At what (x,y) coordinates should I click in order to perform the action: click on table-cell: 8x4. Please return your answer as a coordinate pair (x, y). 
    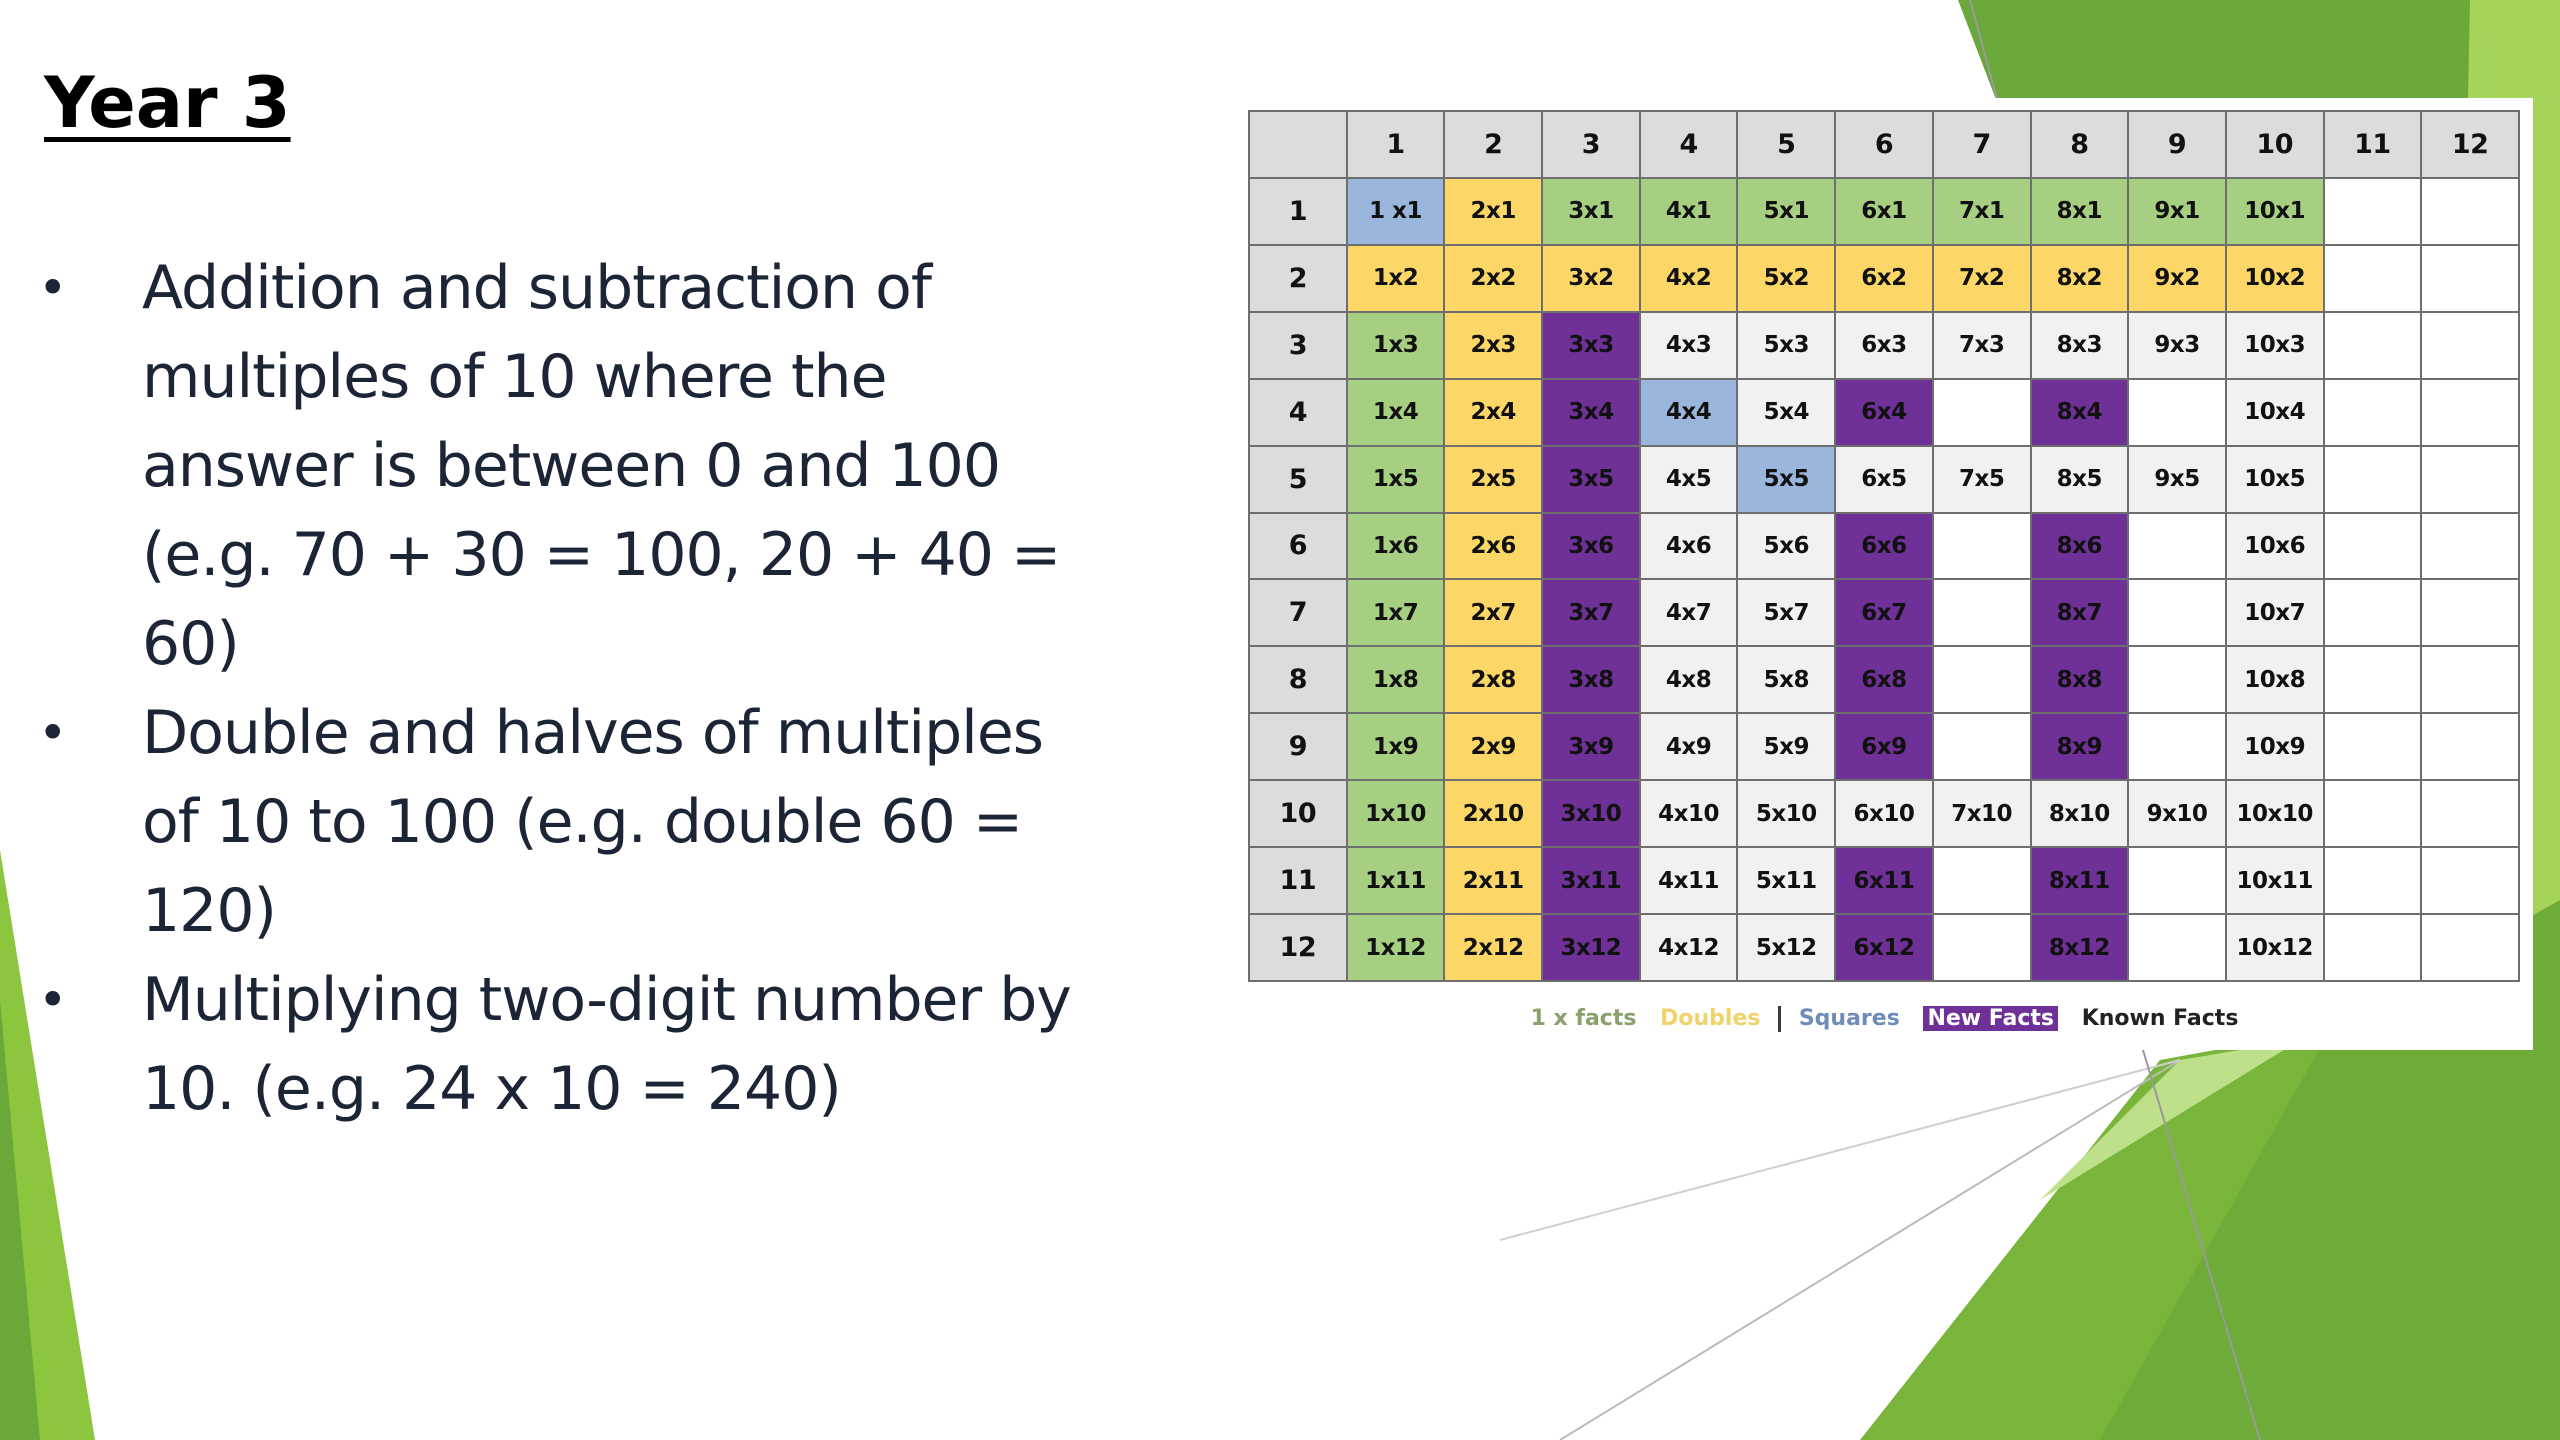
    Looking at the image, I should click on (2079, 412).